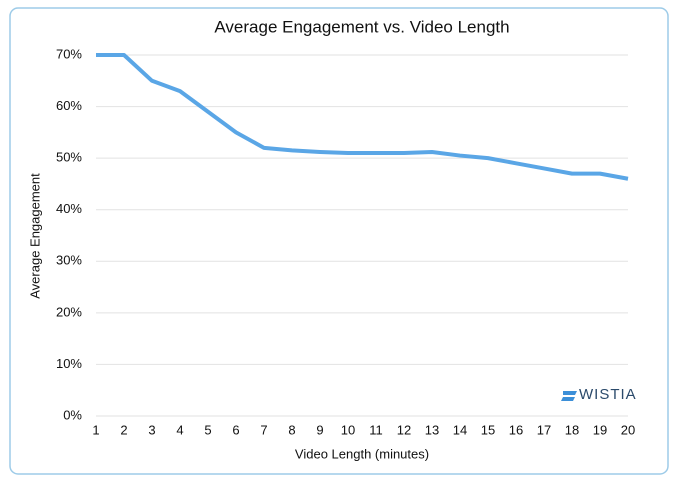 The width and height of the screenshot is (680, 482). What do you see at coordinates (432, 429) in the screenshot?
I see `x-tick-label: 13` at bounding box center [432, 429].